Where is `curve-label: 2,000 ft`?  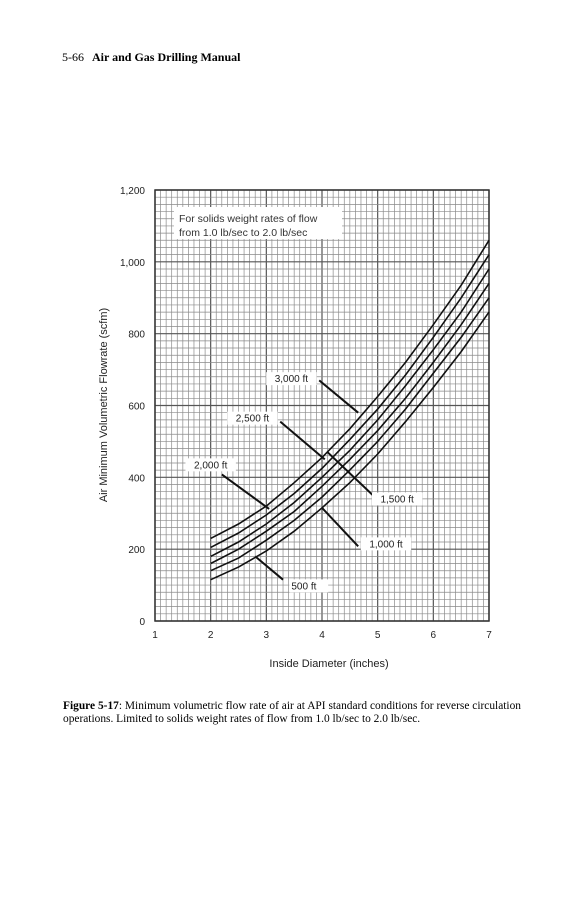 curve-label: 2,000 ft is located at coordinates (211, 465).